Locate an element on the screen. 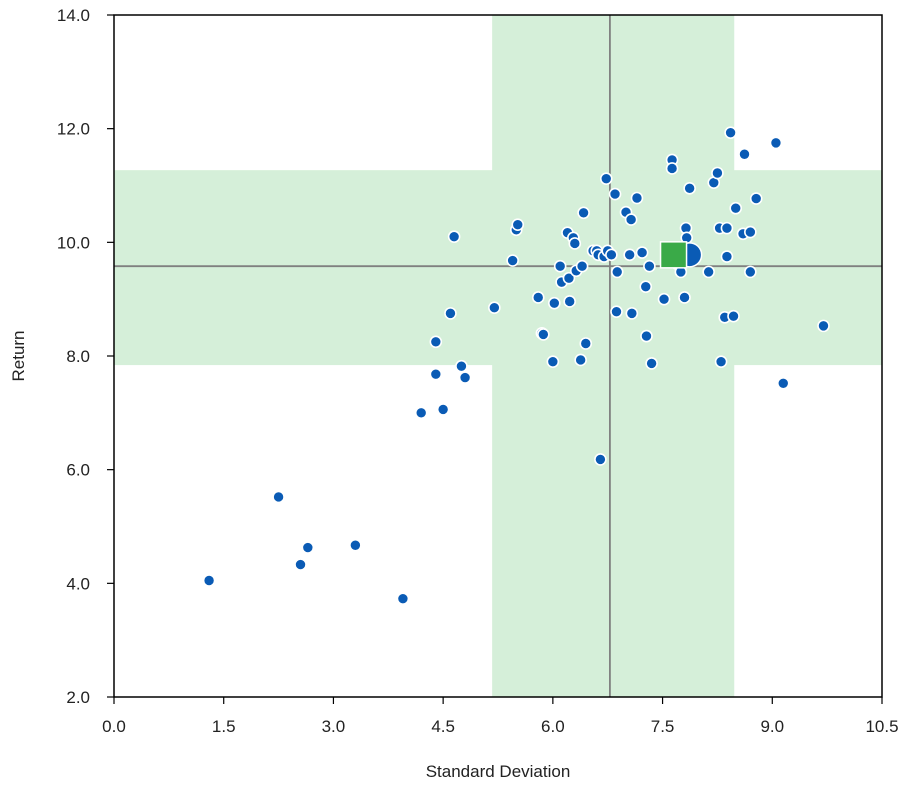 The height and width of the screenshot is (789, 900). x-tick-label: 10.5 is located at coordinates (881, 726).